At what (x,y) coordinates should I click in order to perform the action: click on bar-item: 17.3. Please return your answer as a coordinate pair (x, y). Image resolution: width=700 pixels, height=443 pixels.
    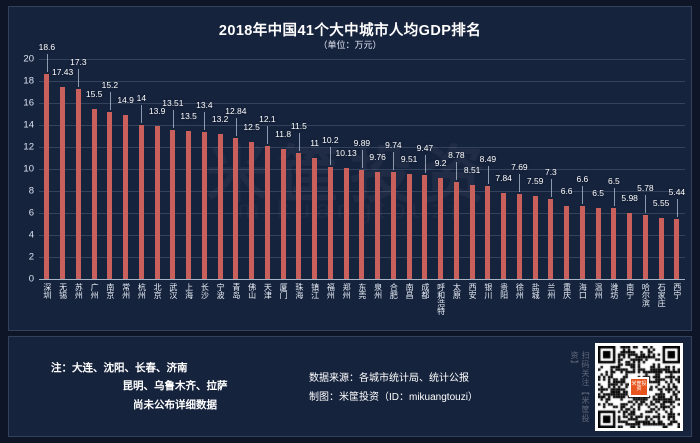
    Looking at the image, I should click on (78, 168).